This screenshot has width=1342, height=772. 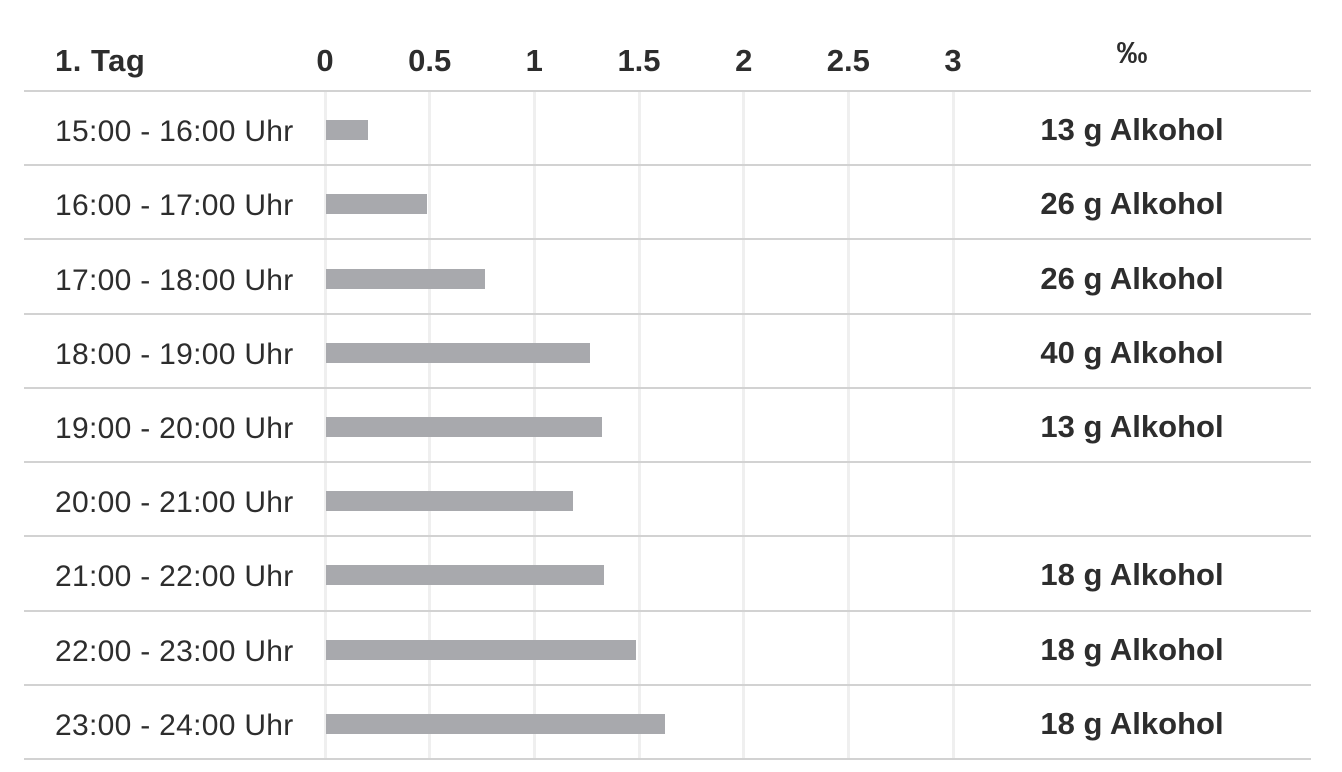 I want to click on time-range-label: 15:00 - 16:00 Uhr, so click(x=174, y=132).